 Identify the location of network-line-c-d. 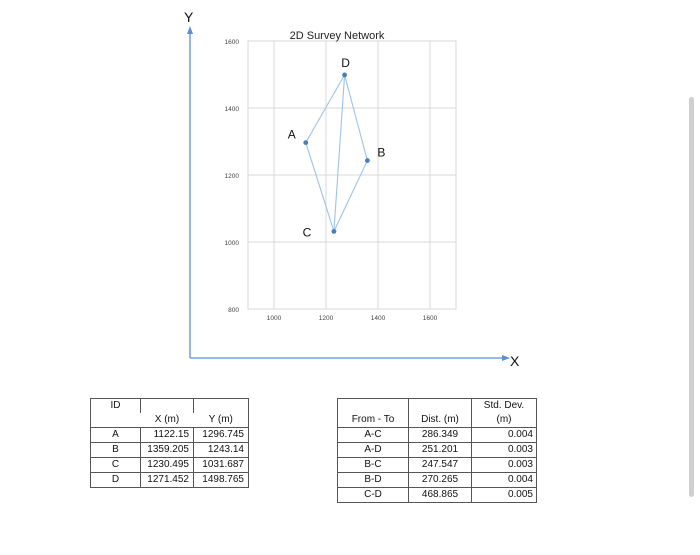
(339, 153).